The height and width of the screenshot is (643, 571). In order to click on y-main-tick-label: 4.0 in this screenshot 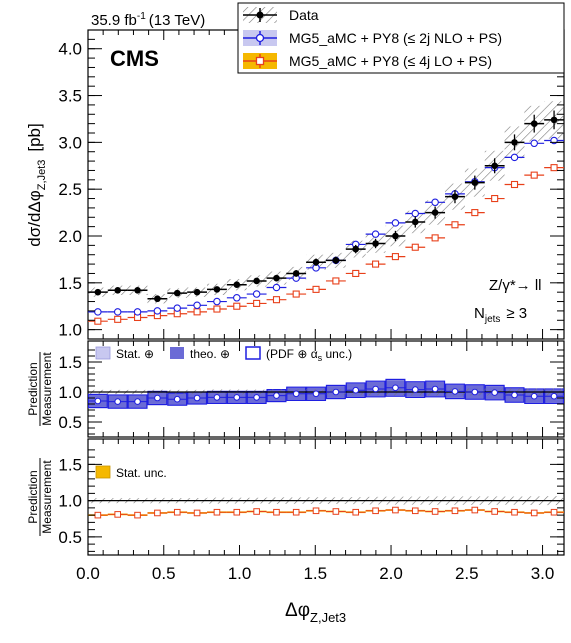, I will do `click(70, 49)`.